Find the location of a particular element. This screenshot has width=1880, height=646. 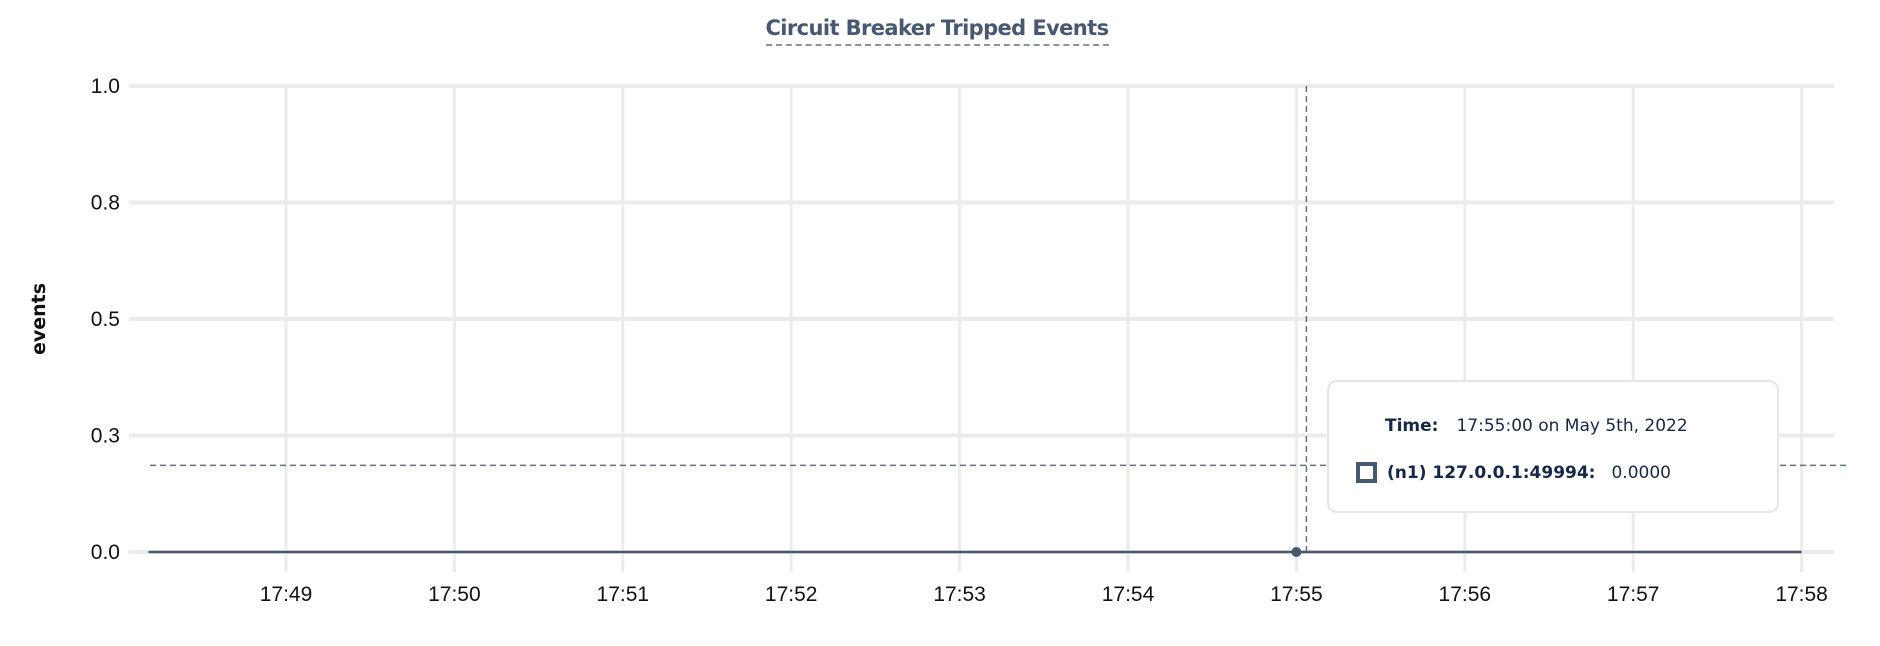

tooltip-series-label: (n1) 127.0.0.1:49994: is located at coordinates (1491, 472).